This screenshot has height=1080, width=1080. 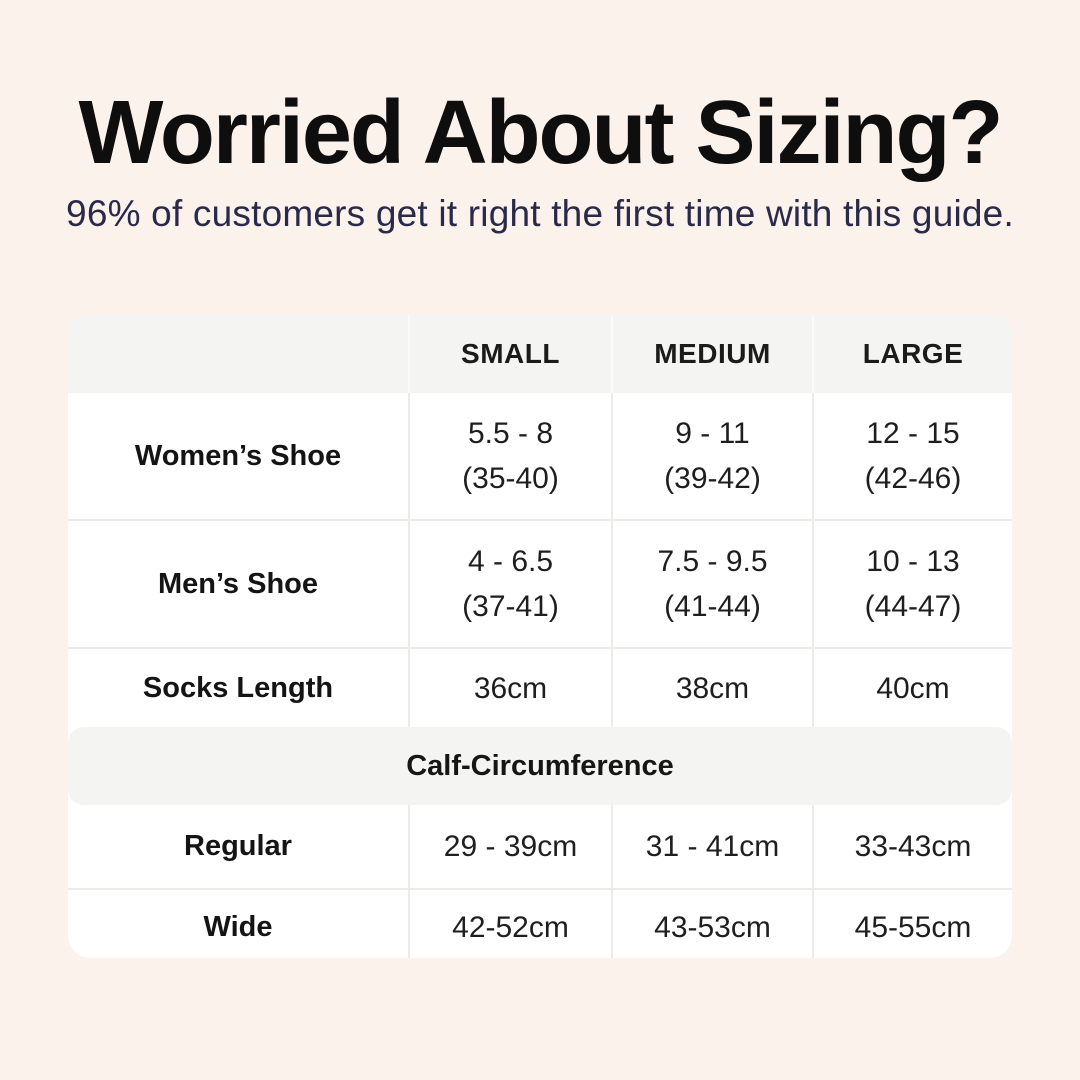 I want to click on cell-mens-large: 10 - 13 (44-47), so click(x=912, y=584).